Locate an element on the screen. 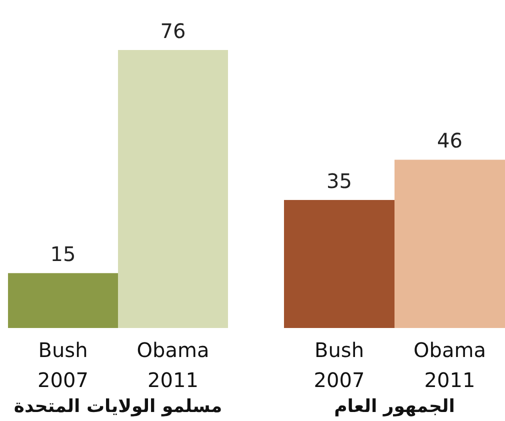  data-label: 76 is located at coordinates (173, 31).